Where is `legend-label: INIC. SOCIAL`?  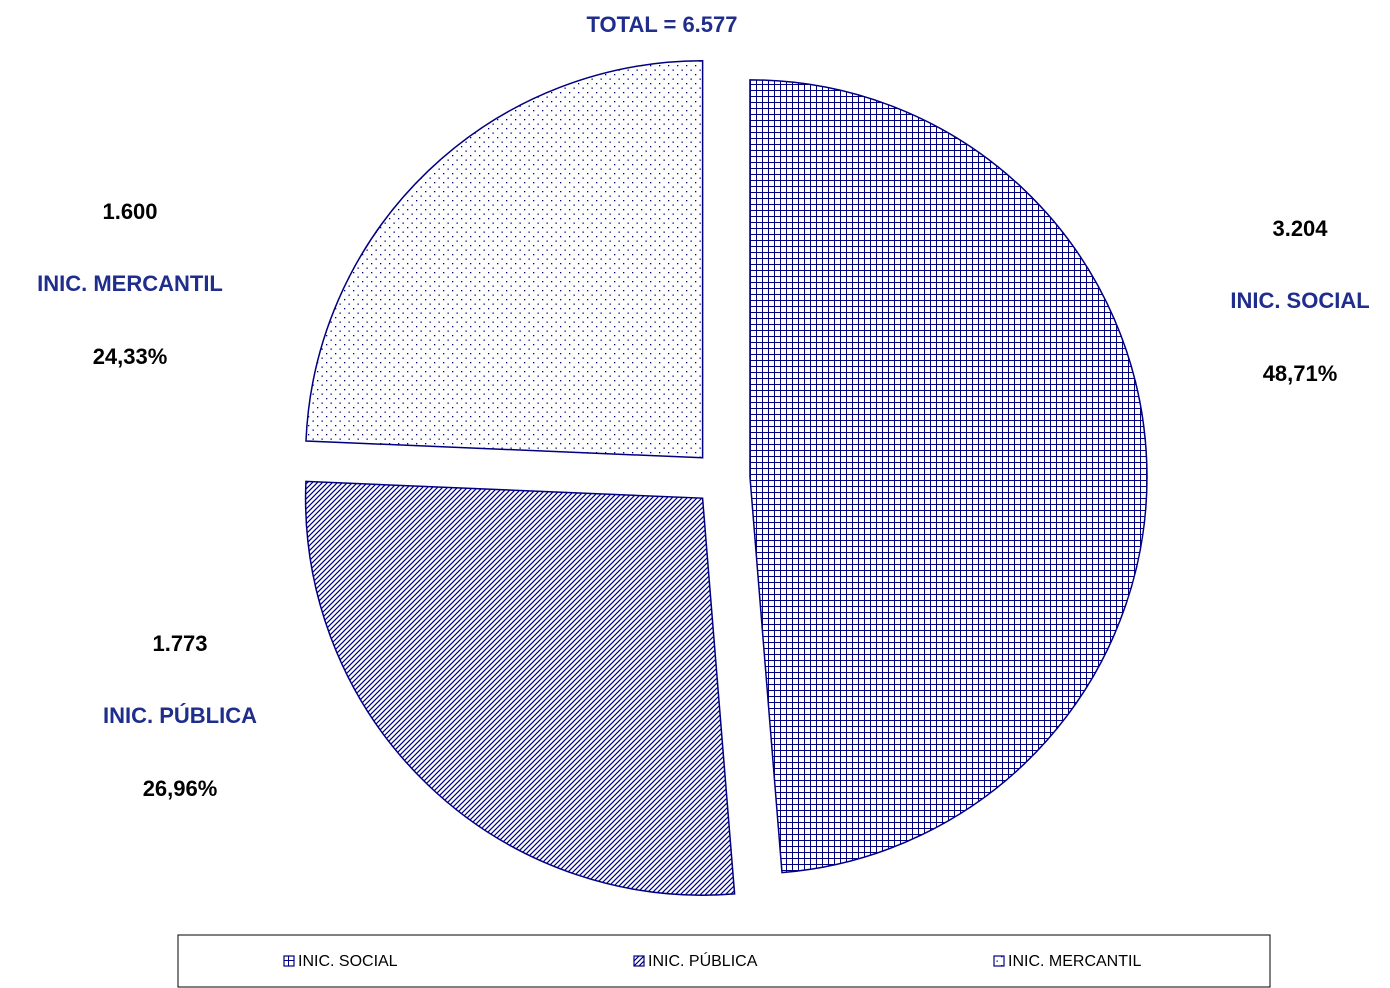
legend-label: INIC. SOCIAL is located at coordinates (348, 961).